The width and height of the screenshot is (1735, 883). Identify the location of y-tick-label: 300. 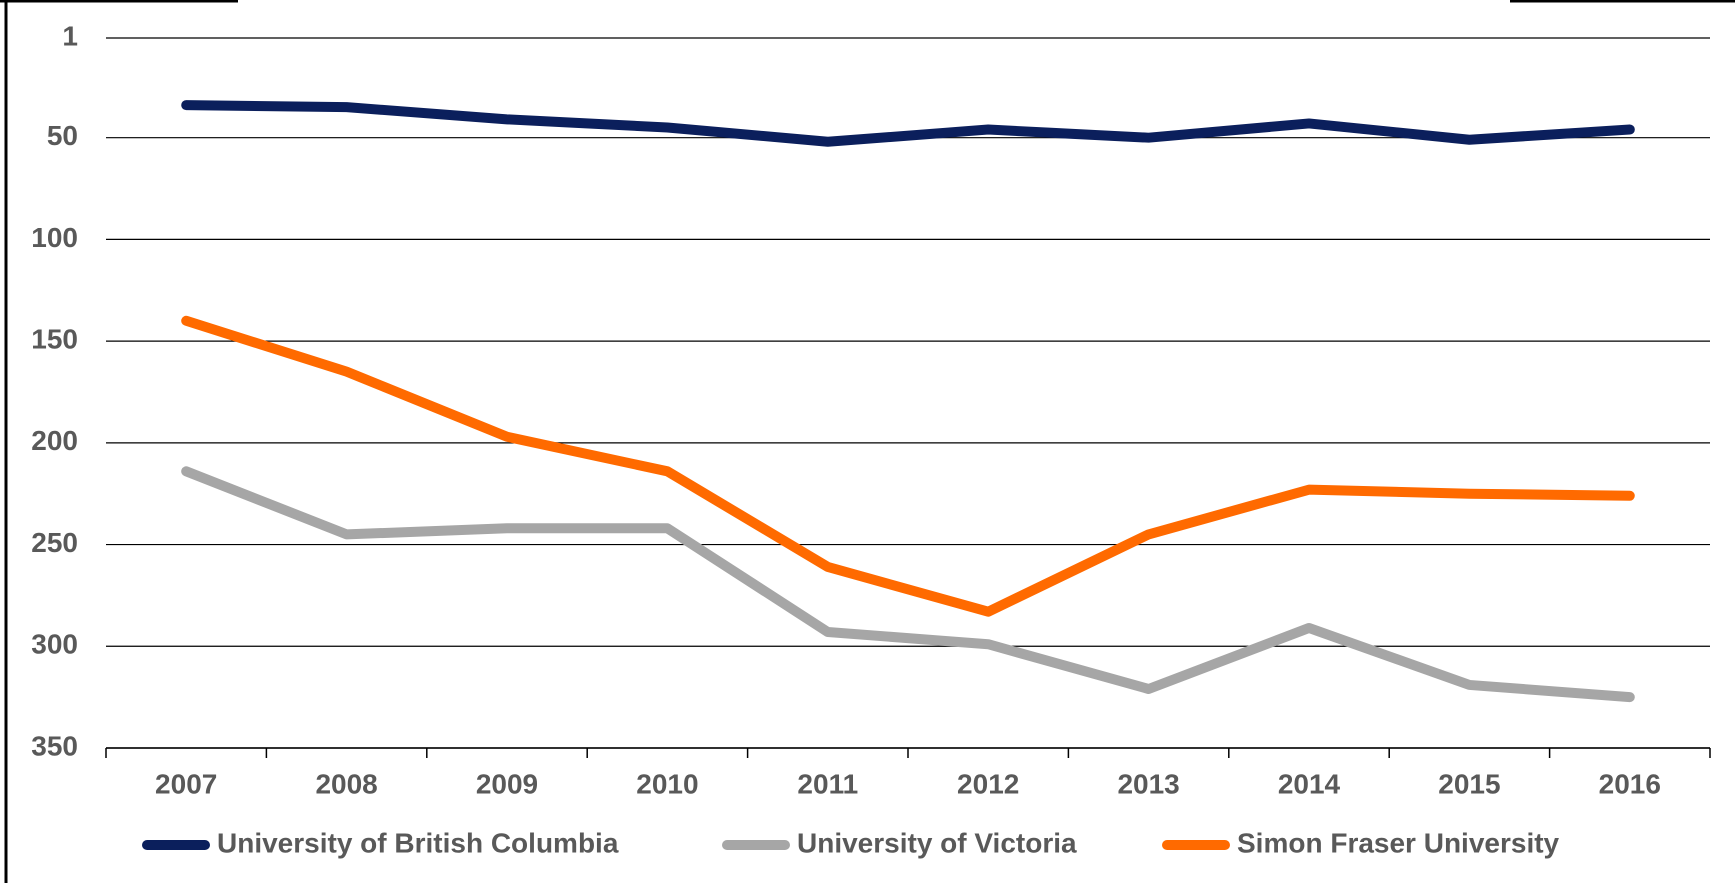
(54, 644).